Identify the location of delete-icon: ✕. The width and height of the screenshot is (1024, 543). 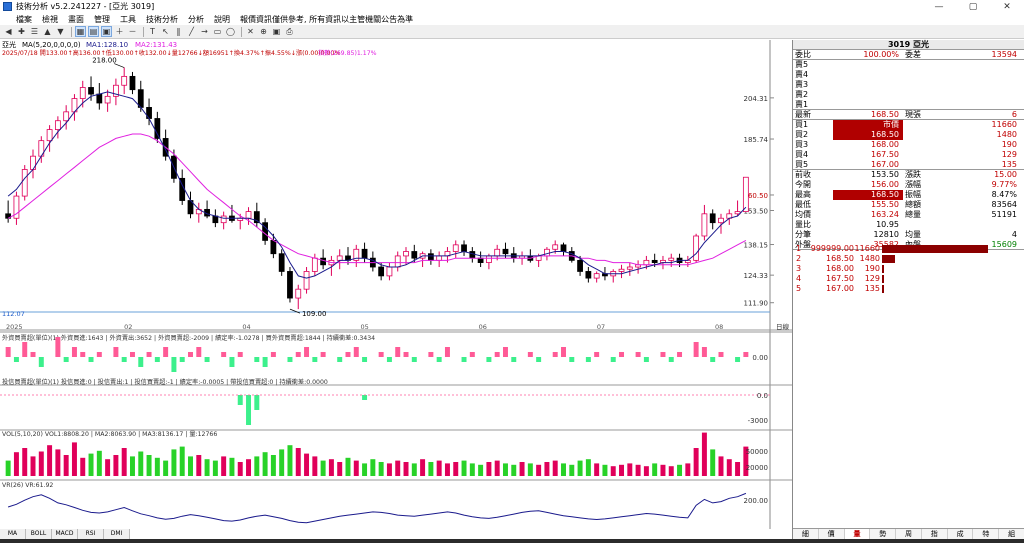
(250, 31).